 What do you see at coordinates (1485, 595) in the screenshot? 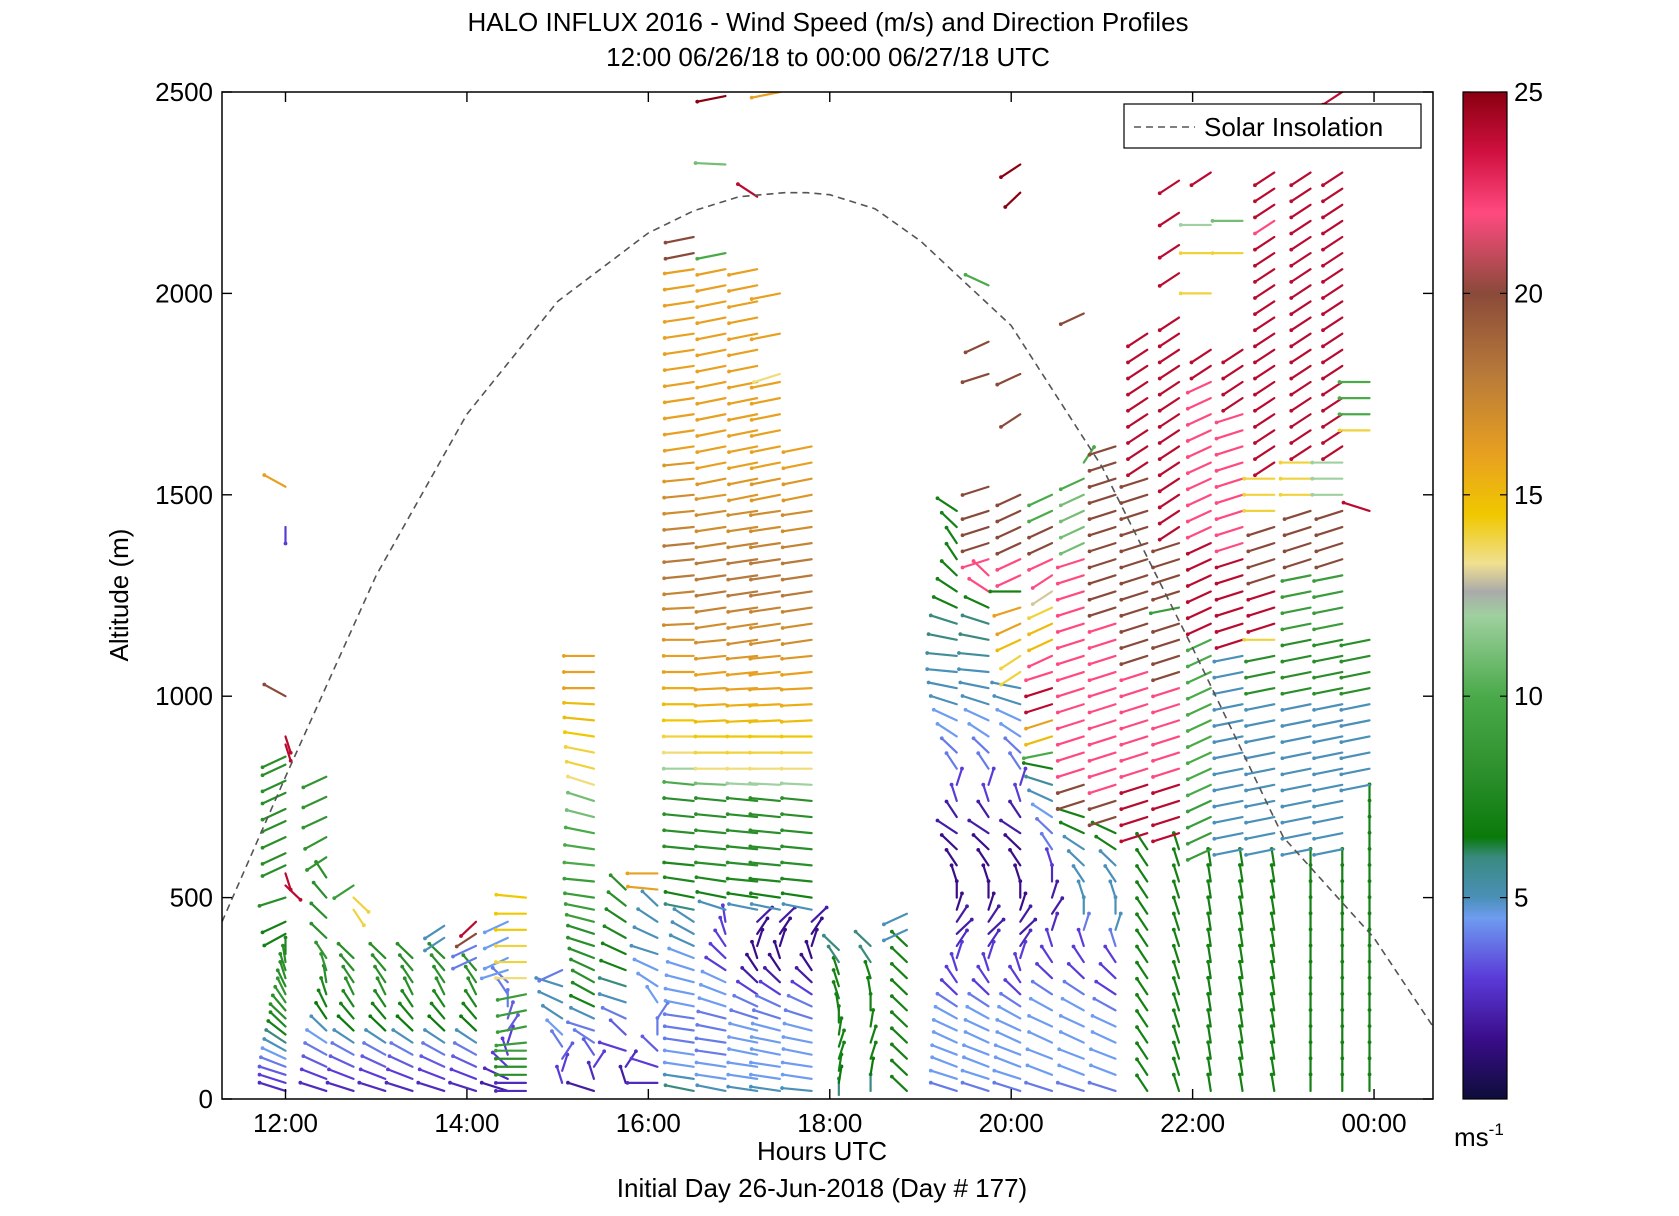
I see `colorbar-gradient` at bounding box center [1485, 595].